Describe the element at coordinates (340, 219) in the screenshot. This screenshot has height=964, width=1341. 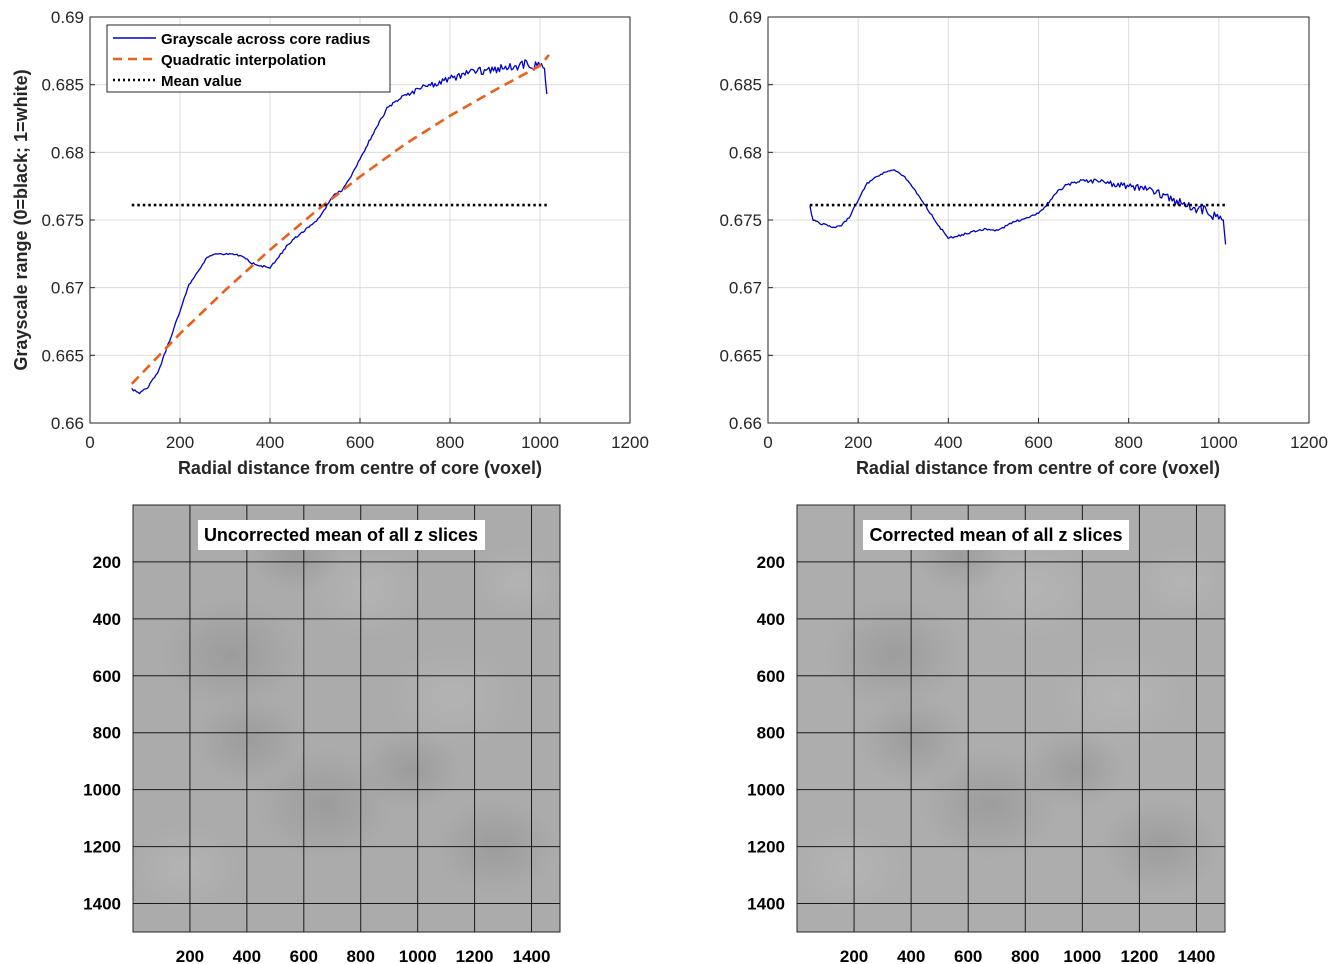
I see `series-line-quadratic` at that location.